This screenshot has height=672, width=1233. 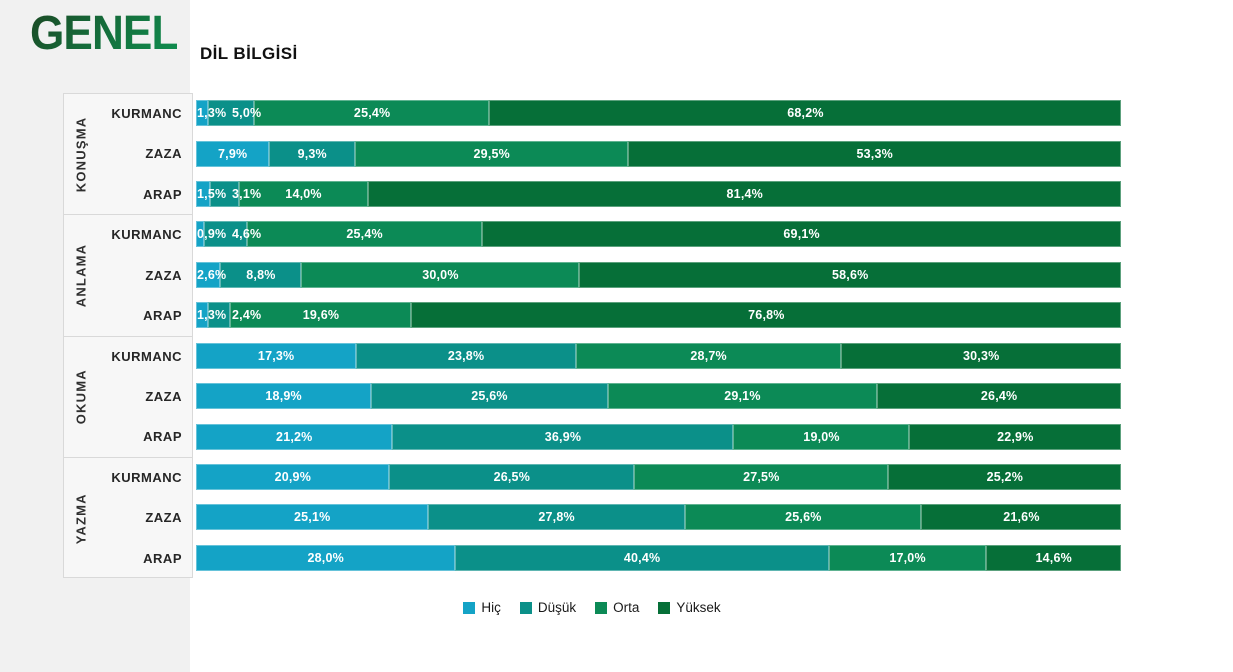 I want to click on legend-item-d-k: Düşük, so click(x=548, y=607).